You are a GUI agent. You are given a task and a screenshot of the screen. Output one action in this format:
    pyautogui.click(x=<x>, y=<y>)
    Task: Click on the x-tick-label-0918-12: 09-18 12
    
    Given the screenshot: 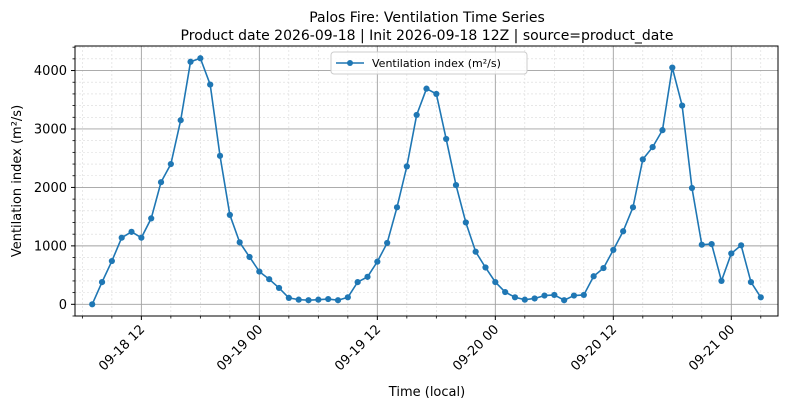 What is the action you would take?
    pyautogui.click(x=122, y=348)
    